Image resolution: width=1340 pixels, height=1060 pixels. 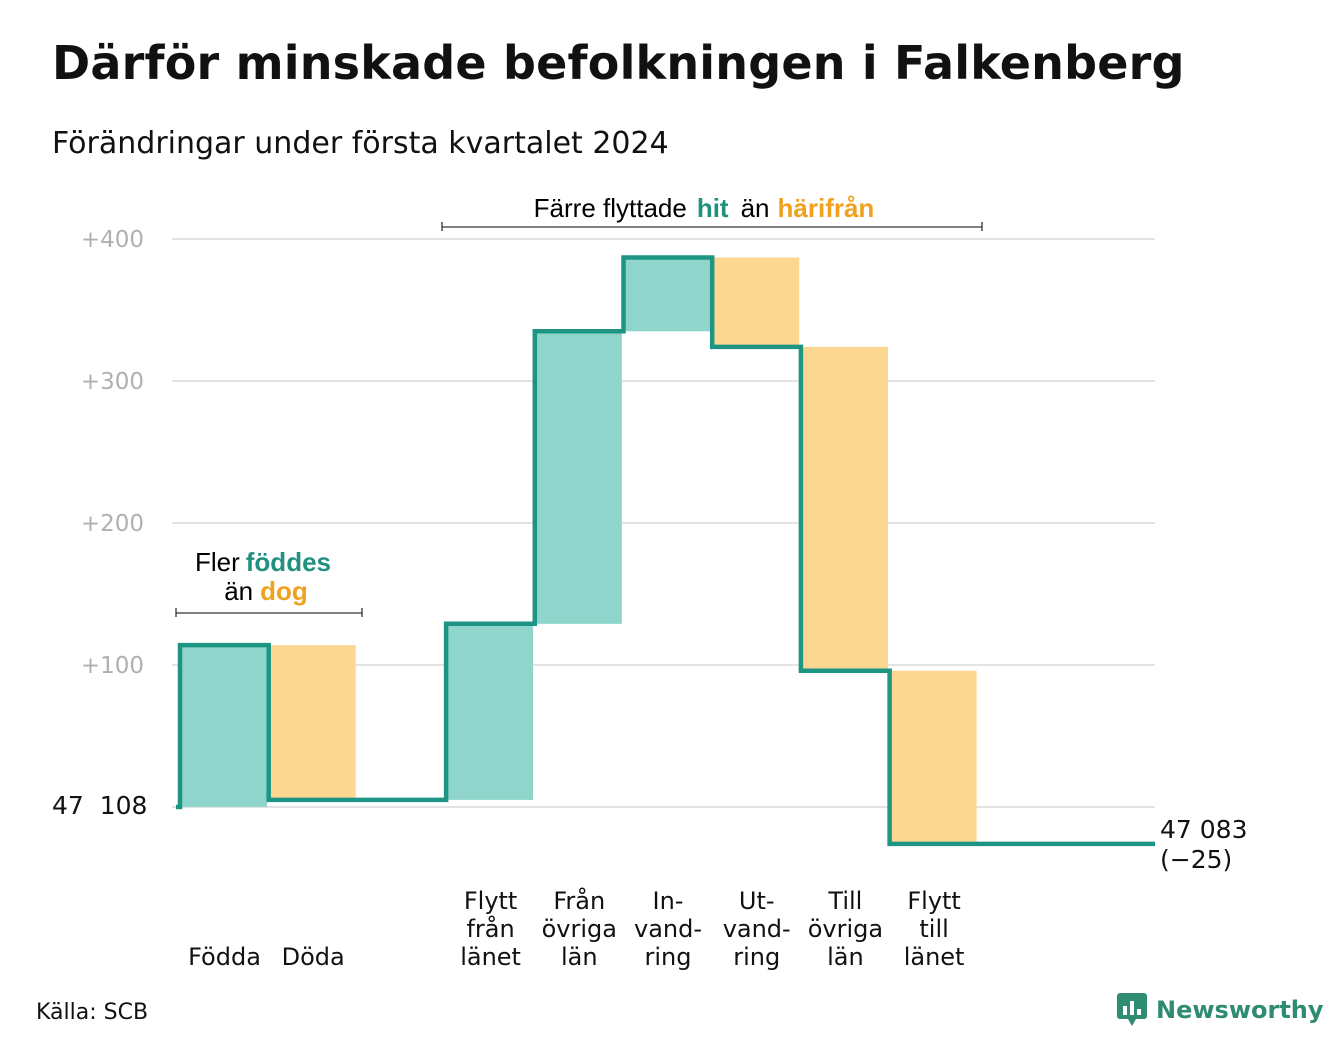 I want to click on category-label: In-vand-ring, so click(x=668, y=929).